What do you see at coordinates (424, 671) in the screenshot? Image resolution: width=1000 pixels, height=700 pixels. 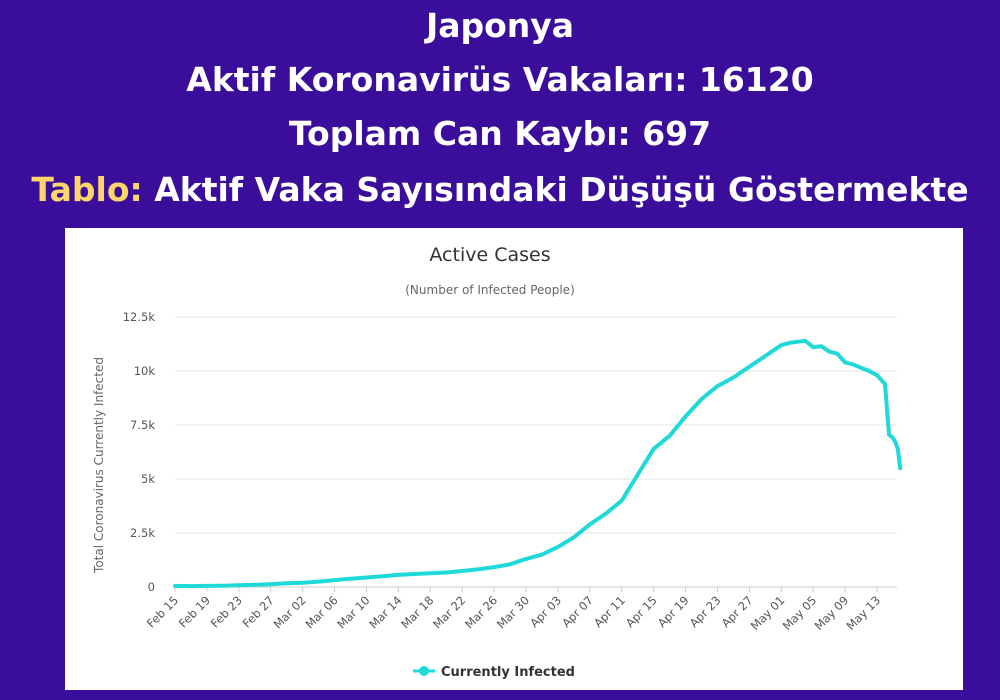 I see `legend-marker-dot` at bounding box center [424, 671].